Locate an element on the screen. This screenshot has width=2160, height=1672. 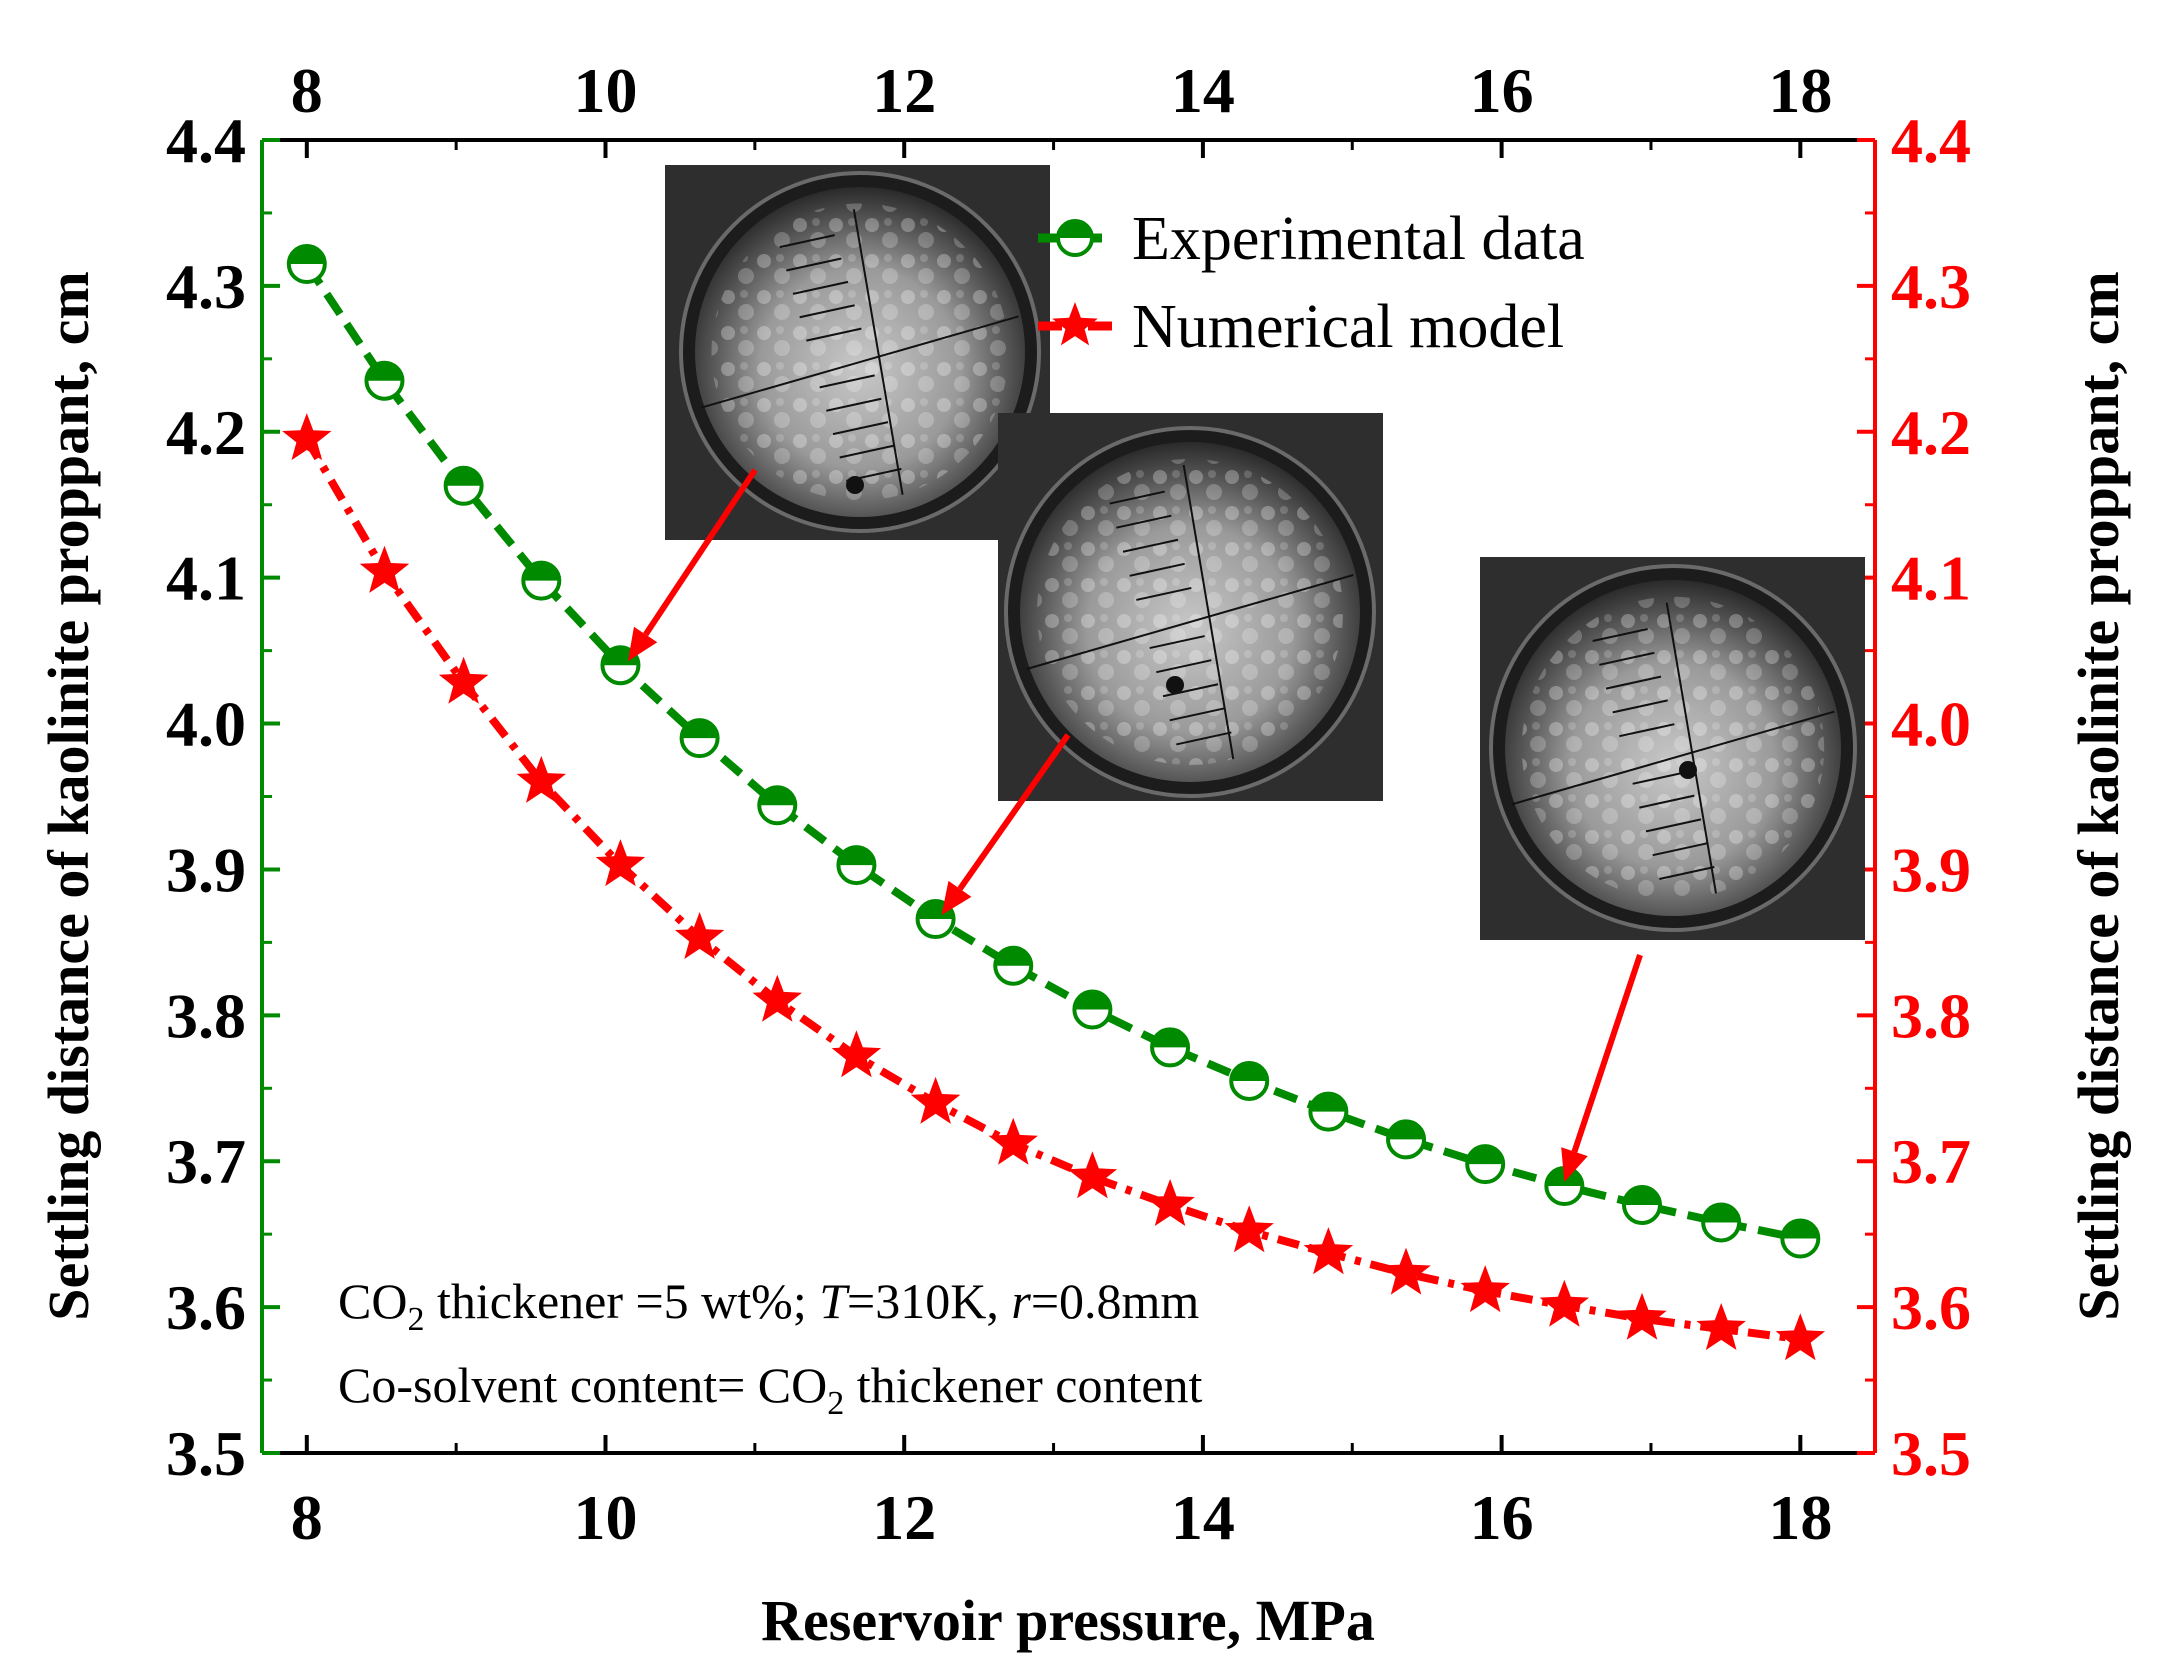
y-tick-label-right: 3.5 is located at coordinates (1931, 1453).